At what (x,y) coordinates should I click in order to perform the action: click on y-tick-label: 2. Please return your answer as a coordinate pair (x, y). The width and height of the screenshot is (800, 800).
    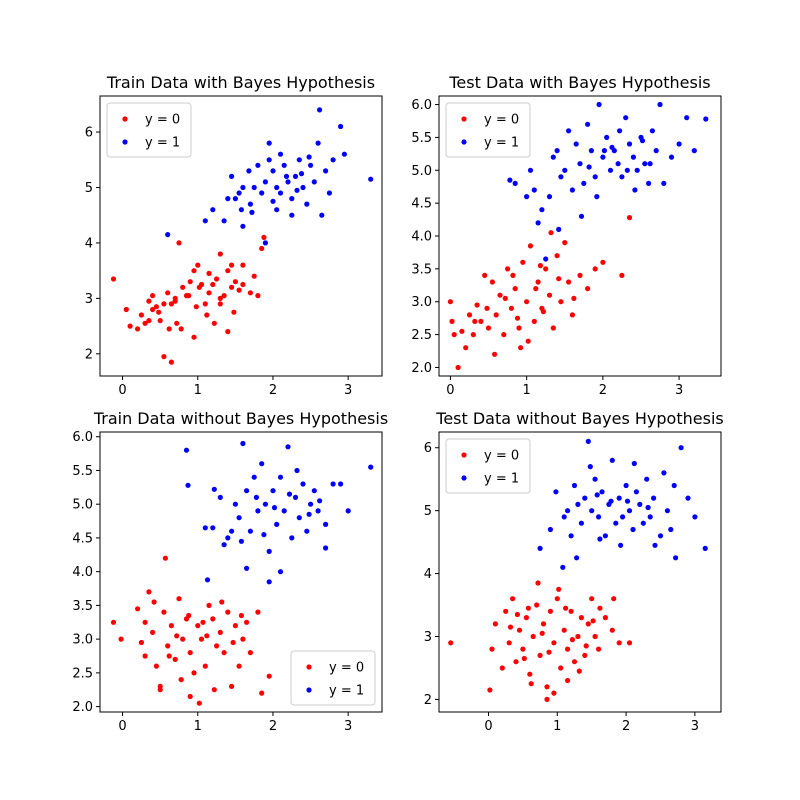
    Looking at the image, I should click on (428, 700).